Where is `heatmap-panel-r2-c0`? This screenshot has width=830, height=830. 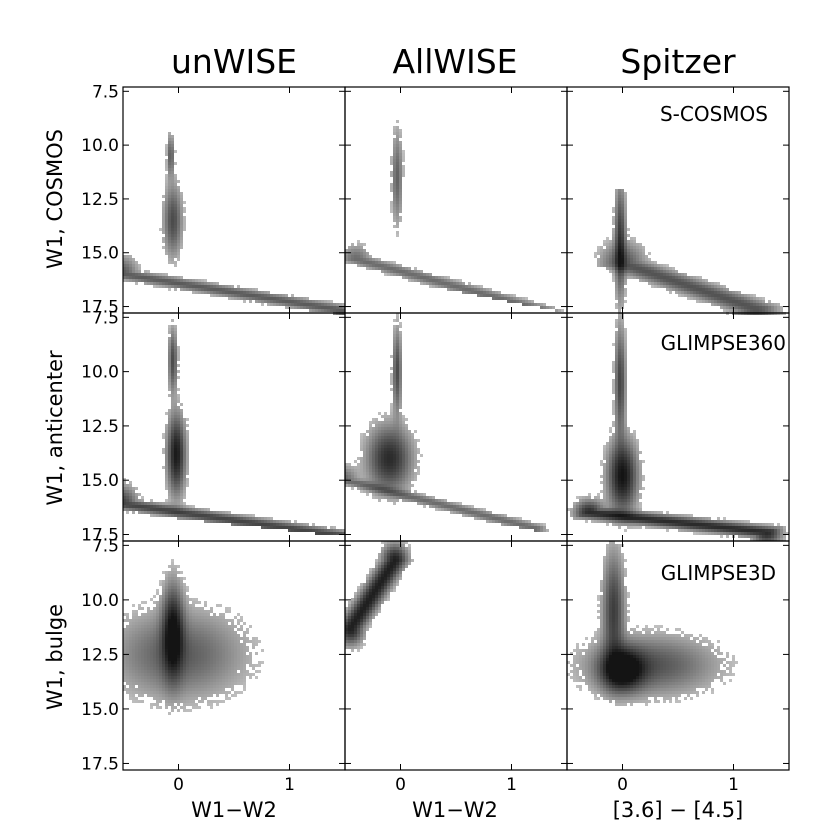
heatmap-panel-r2-c0 is located at coordinates (193, 637).